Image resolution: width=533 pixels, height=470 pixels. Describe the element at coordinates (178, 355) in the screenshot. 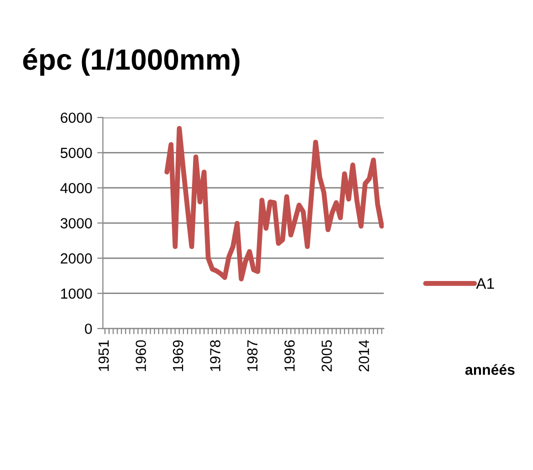

I see `x-tick-label: 1969` at that location.